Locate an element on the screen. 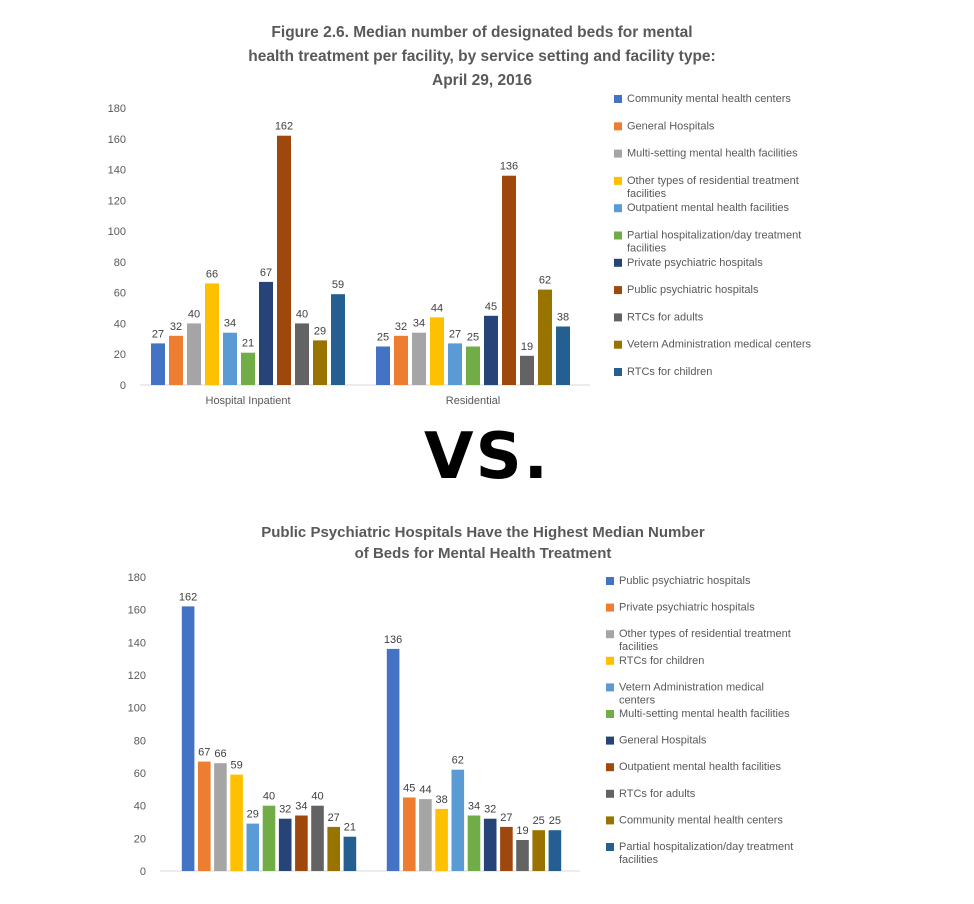 This screenshot has width=974, height=904. legend-label: Other types of residential treatment is located at coordinates (705, 634).